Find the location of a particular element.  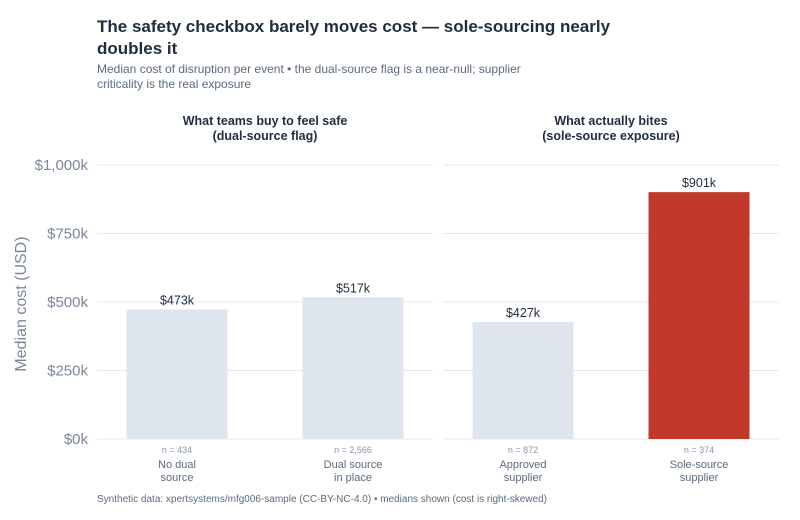

y-tick-label: $500k is located at coordinates (67, 302).